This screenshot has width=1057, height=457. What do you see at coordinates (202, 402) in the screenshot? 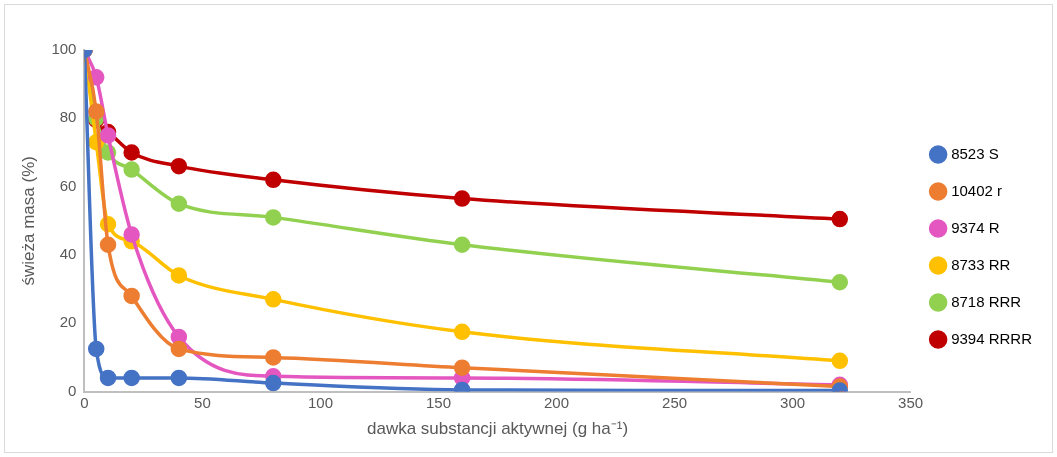
I see `x-tick-label: 50` at bounding box center [202, 402].